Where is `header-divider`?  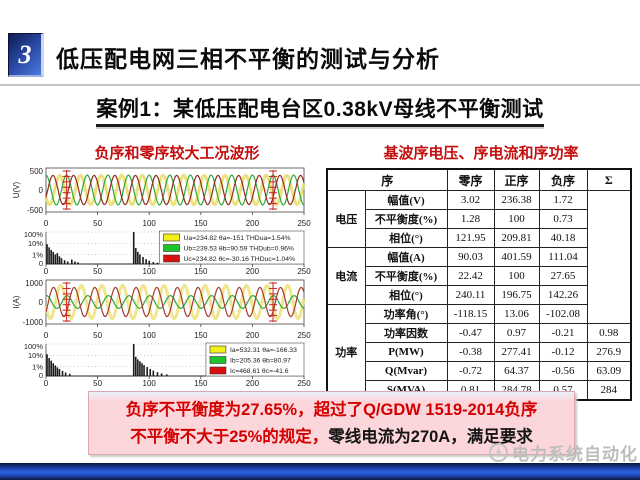
header-divider is located at coordinates (320, 85).